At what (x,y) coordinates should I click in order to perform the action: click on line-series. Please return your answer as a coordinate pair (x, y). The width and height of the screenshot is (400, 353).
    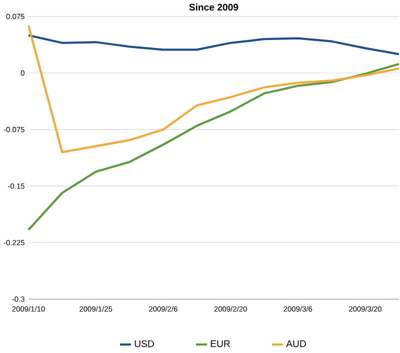
    Looking at the image, I should click on (213, 45).